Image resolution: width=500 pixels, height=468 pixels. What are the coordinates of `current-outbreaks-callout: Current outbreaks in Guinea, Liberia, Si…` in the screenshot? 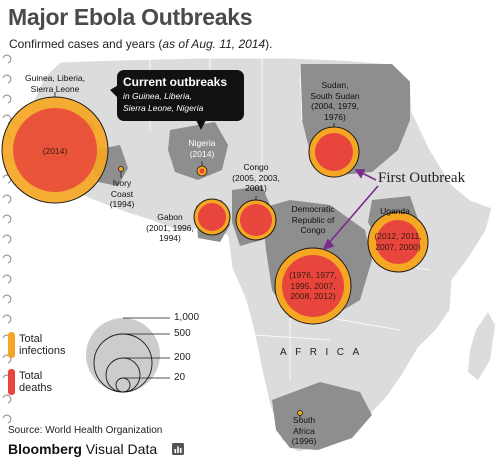 It's located at (180, 95).